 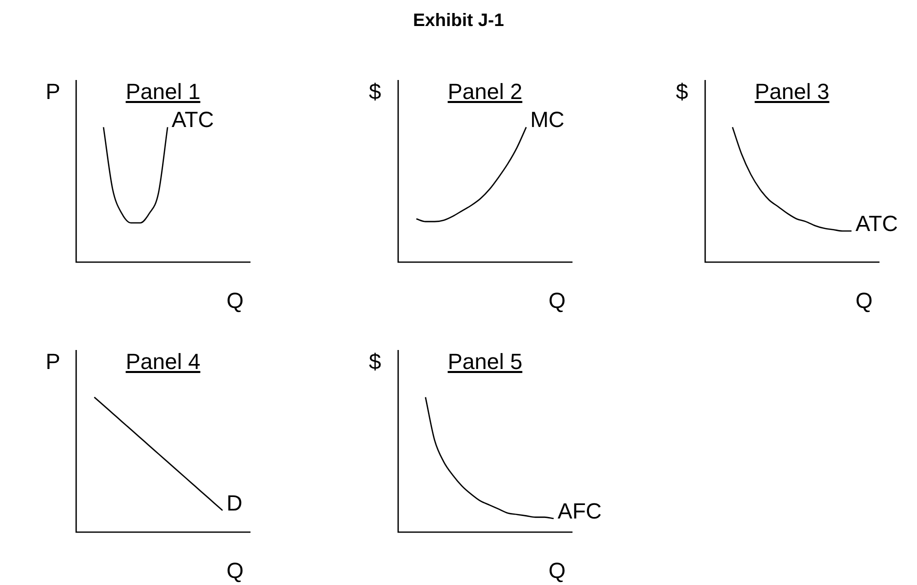 I want to click on chart-title: Panel 1, so click(x=163, y=91).